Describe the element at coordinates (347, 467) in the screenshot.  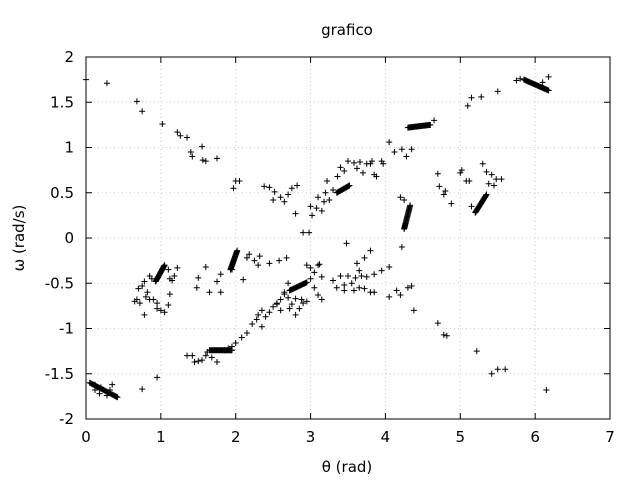
I see `x-axis-label: θ (rad)` at that location.